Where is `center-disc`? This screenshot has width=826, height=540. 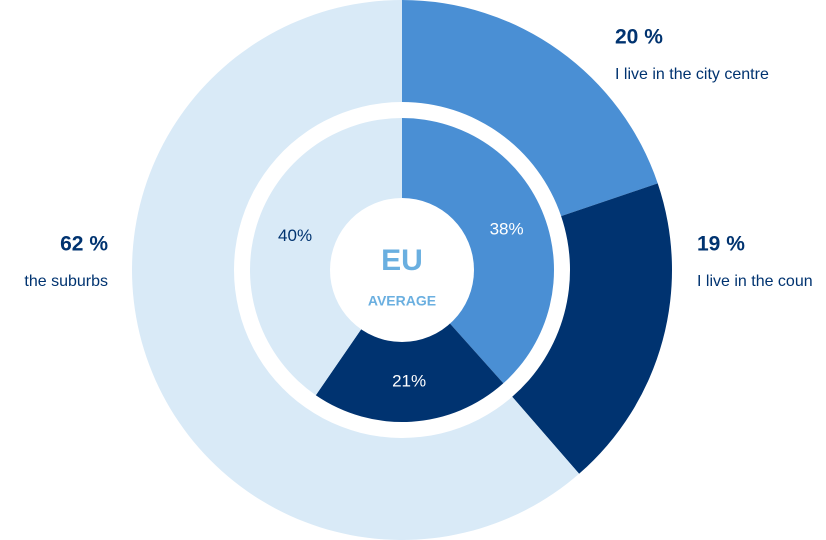
center-disc is located at coordinates (402, 270).